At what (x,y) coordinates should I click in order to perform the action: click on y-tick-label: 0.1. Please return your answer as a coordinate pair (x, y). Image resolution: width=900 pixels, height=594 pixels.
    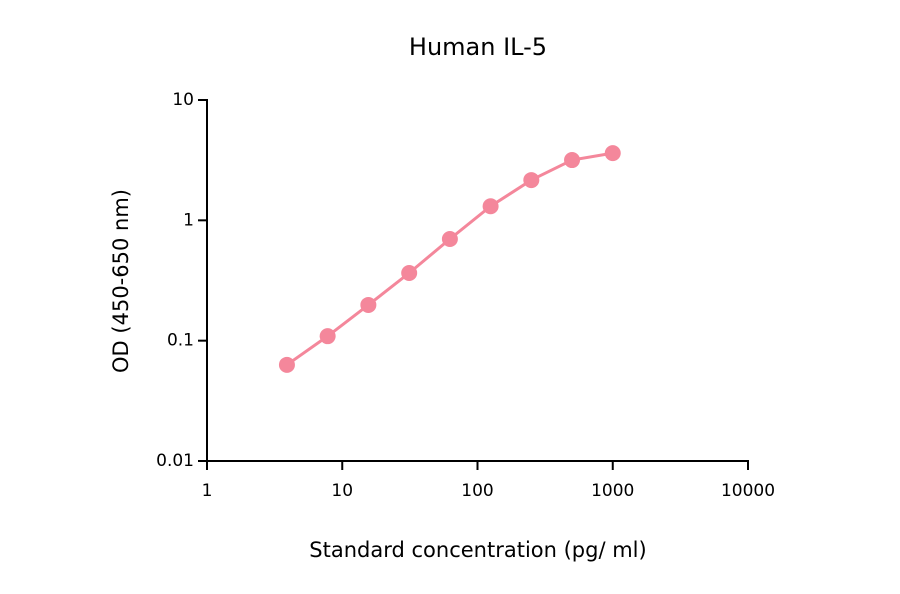
    Looking at the image, I should click on (180, 341).